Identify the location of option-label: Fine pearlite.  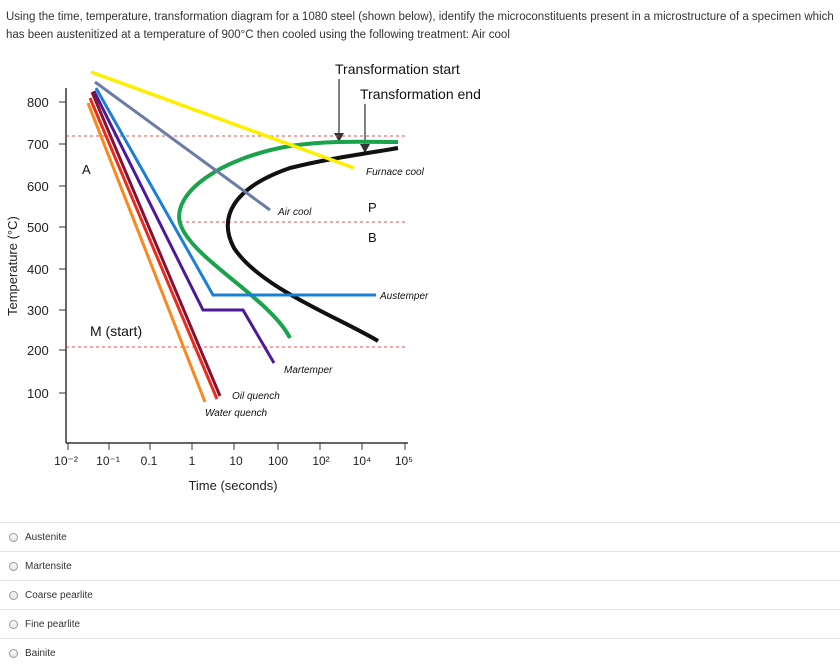
(53, 624).